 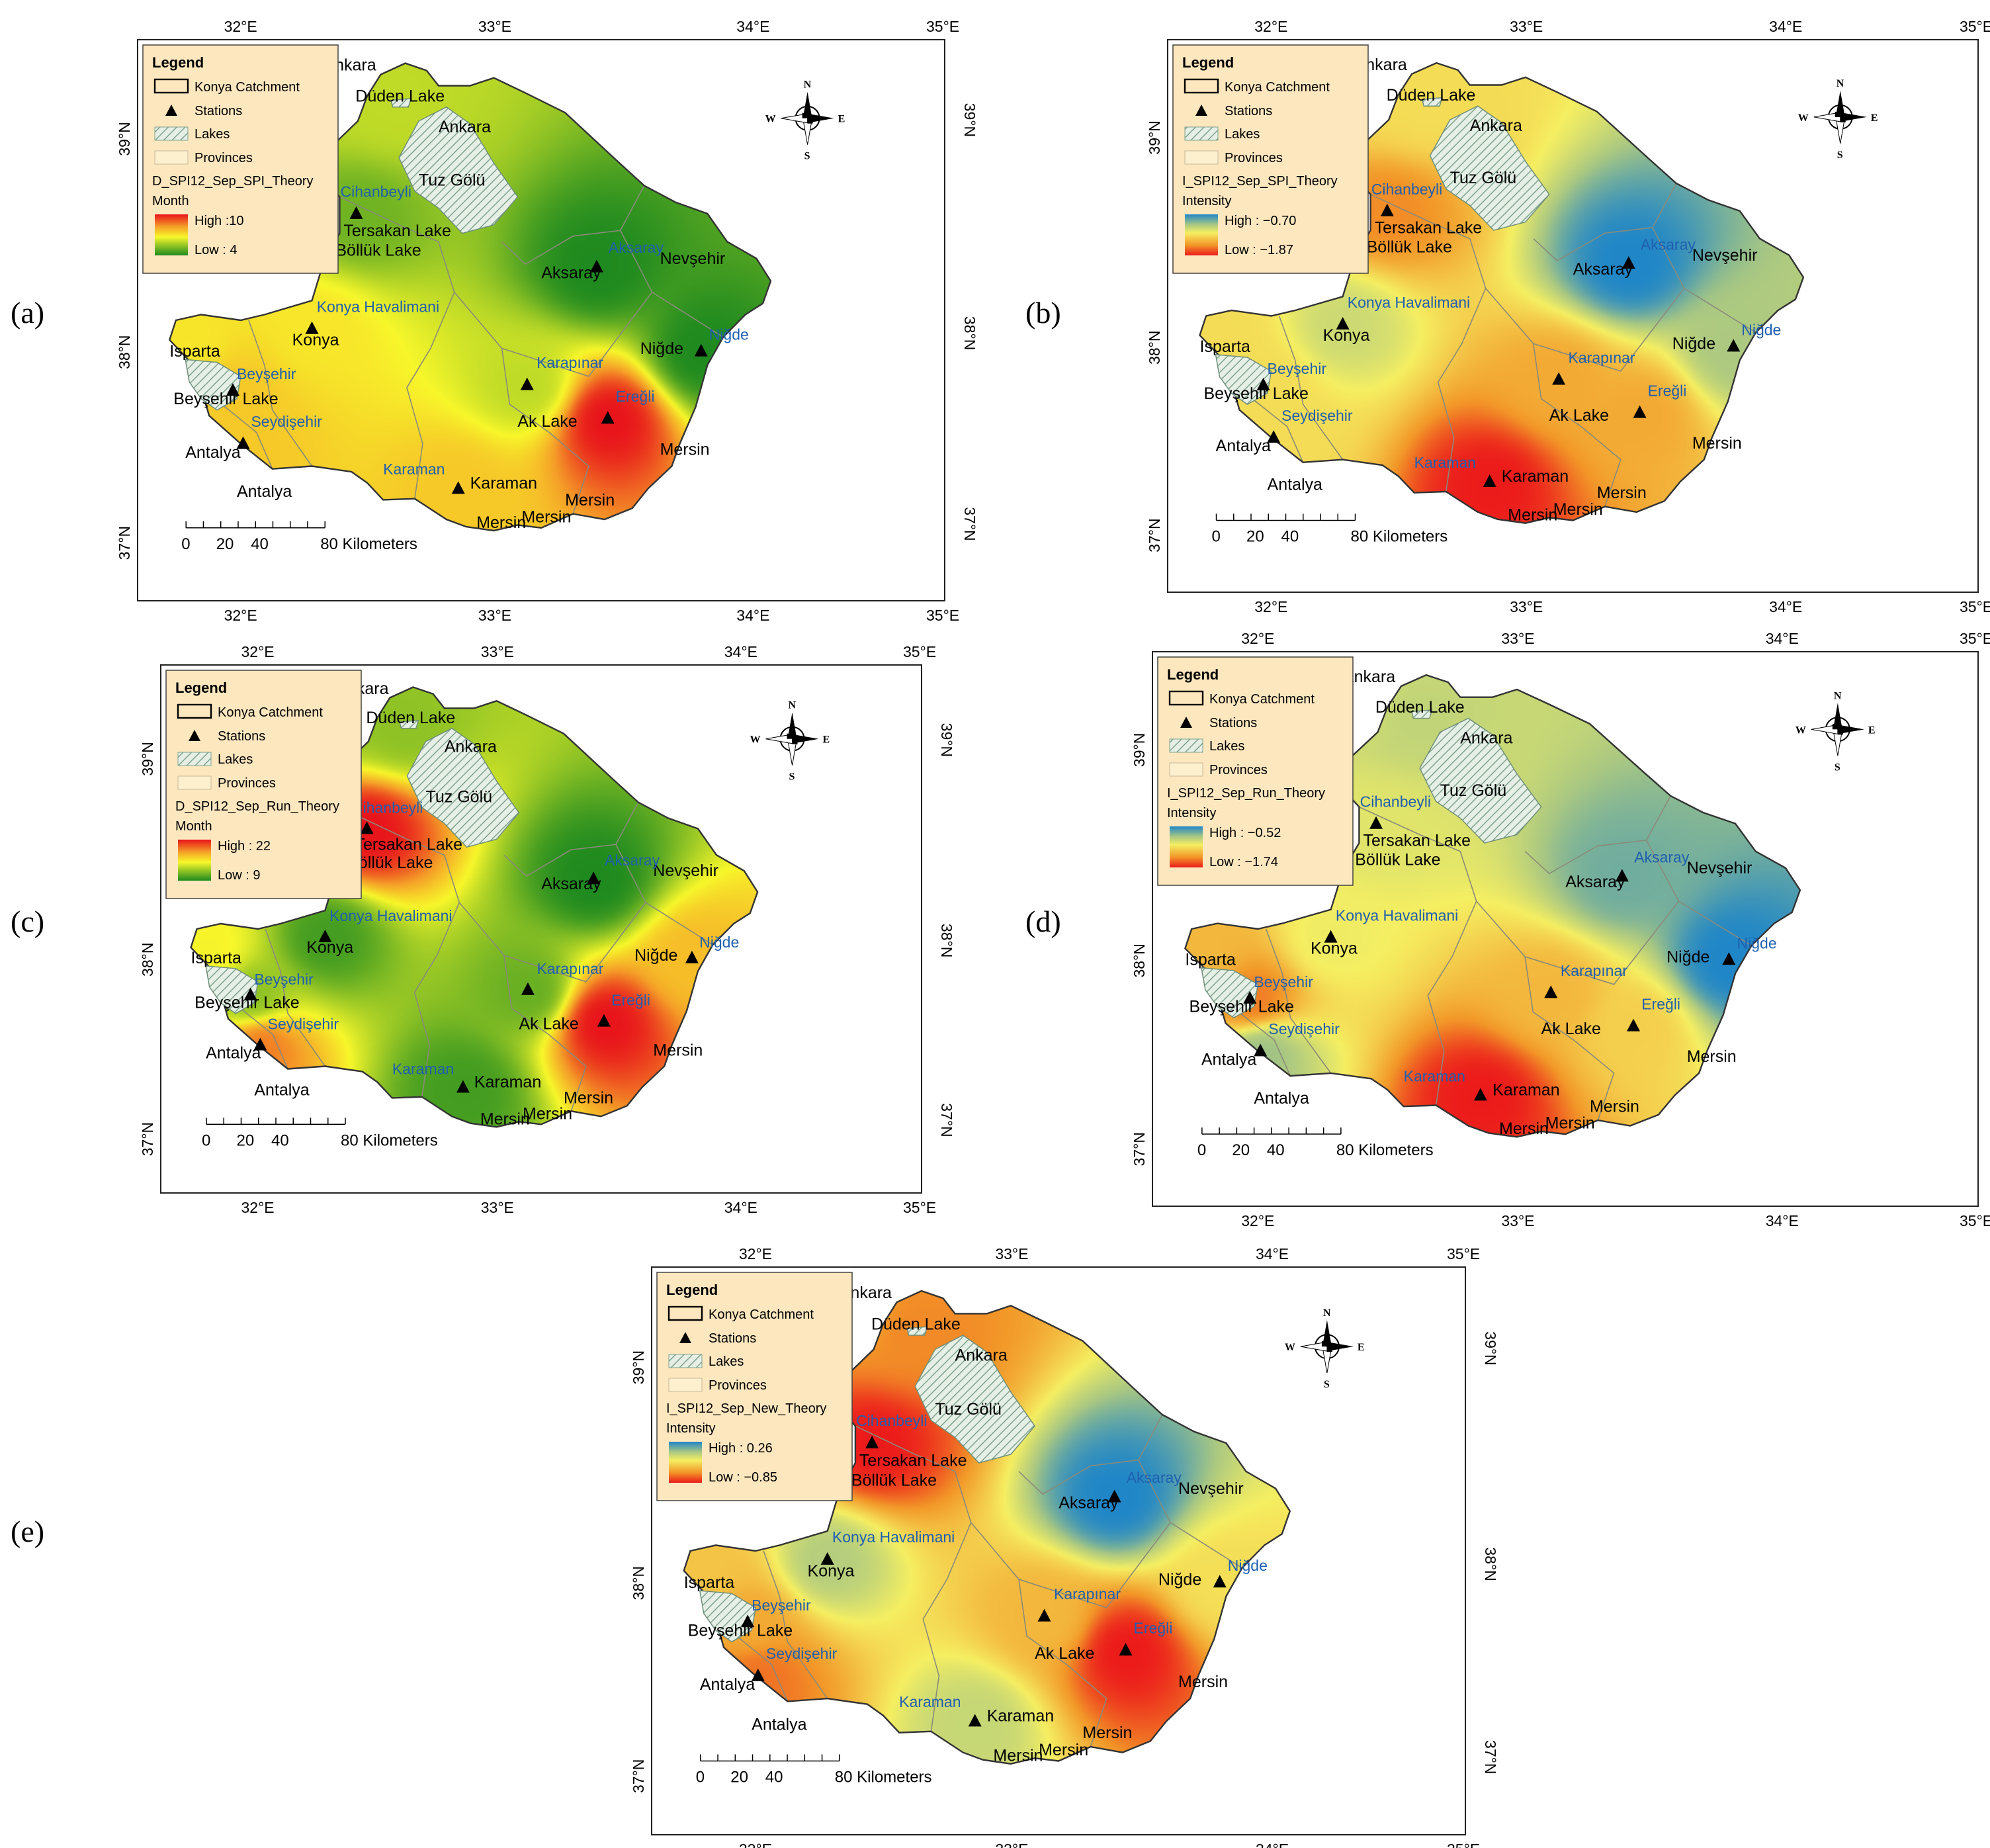 What do you see at coordinates (741, 651) in the screenshot?
I see `longitude-label-top: 34°E` at bounding box center [741, 651].